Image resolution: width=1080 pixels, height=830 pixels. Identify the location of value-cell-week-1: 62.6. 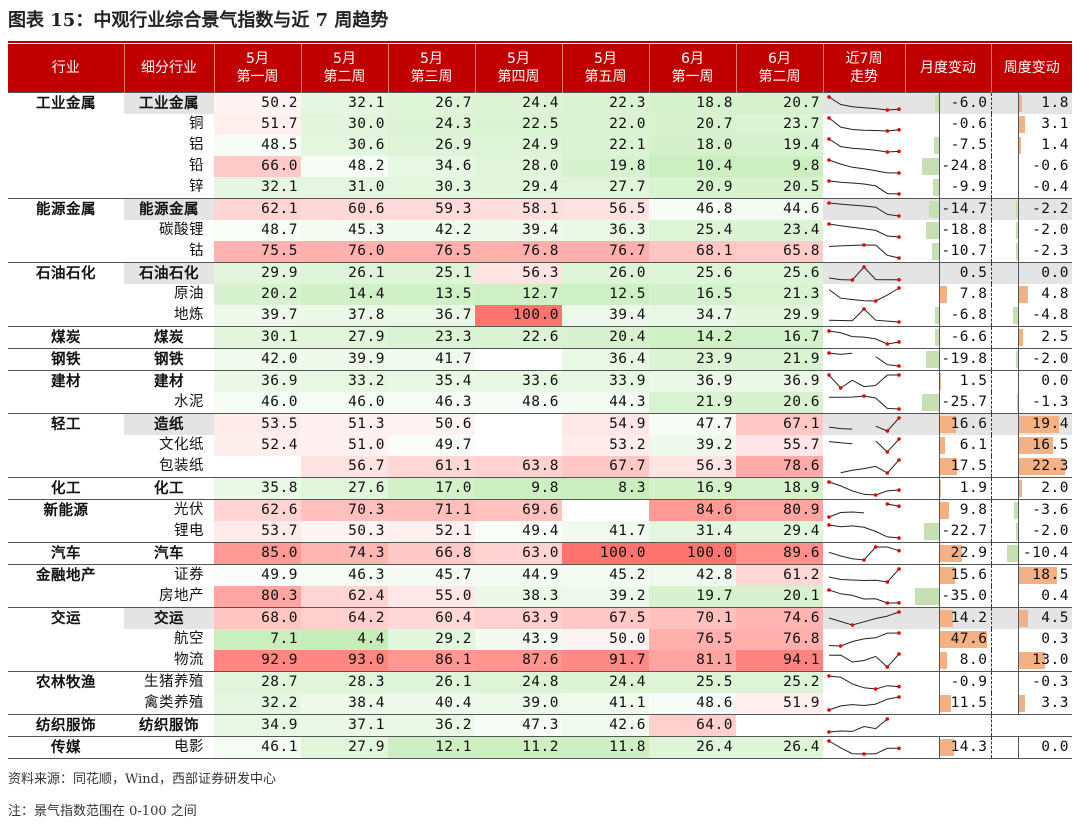
(257, 510).